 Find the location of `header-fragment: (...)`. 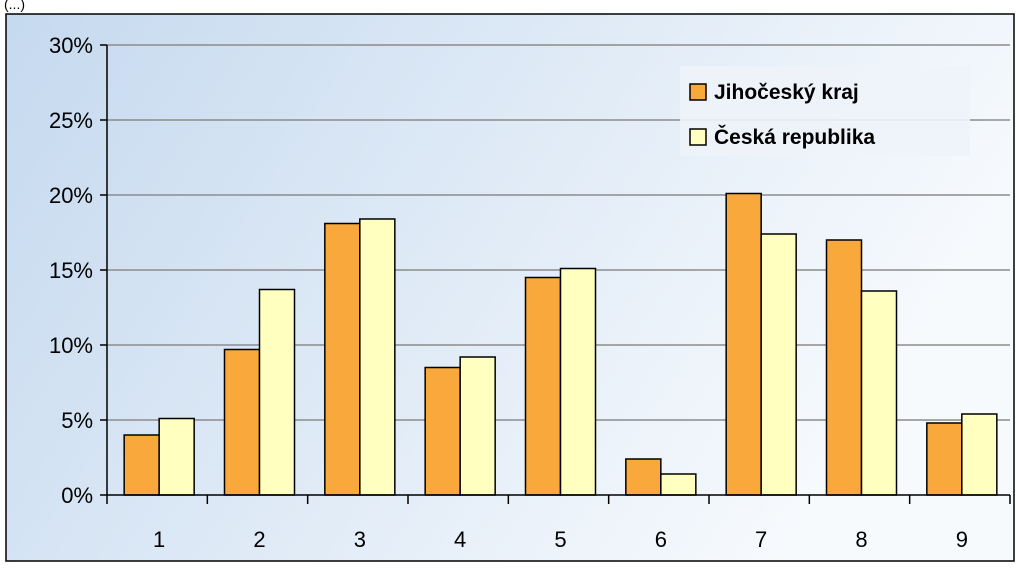

header-fragment: (...) is located at coordinates (14, 6).